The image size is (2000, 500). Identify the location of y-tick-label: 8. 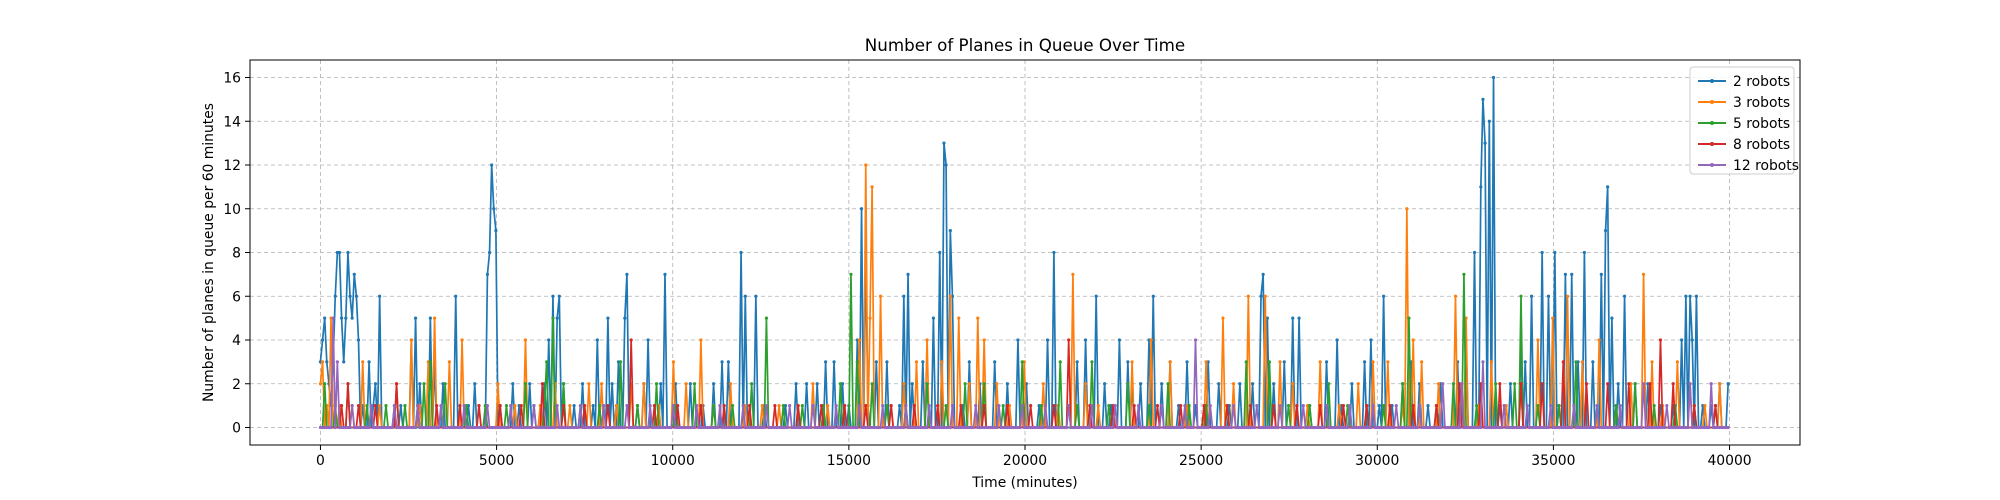
(236, 254).